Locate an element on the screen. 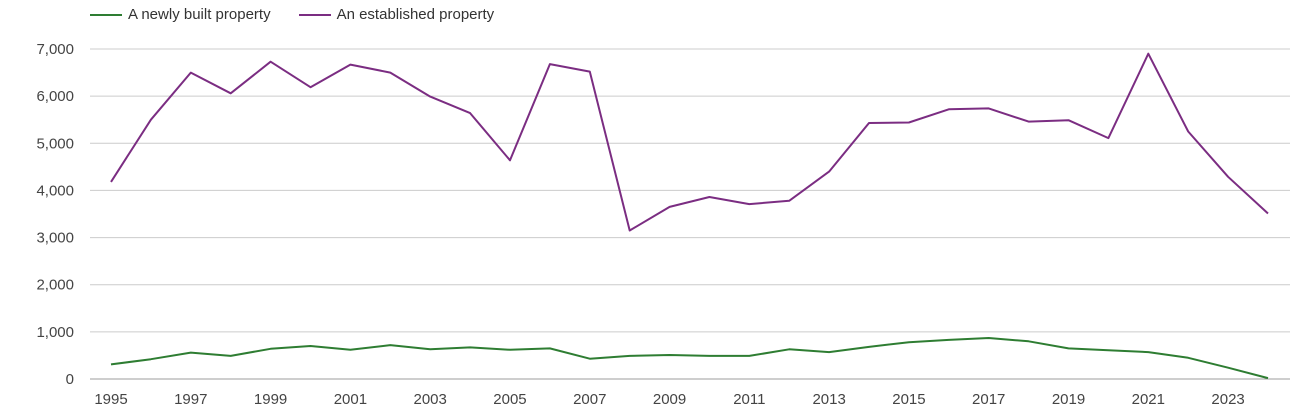 This screenshot has width=1305, height=410. legend-item-new-build: A newly built property is located at coordinates (180, 14).